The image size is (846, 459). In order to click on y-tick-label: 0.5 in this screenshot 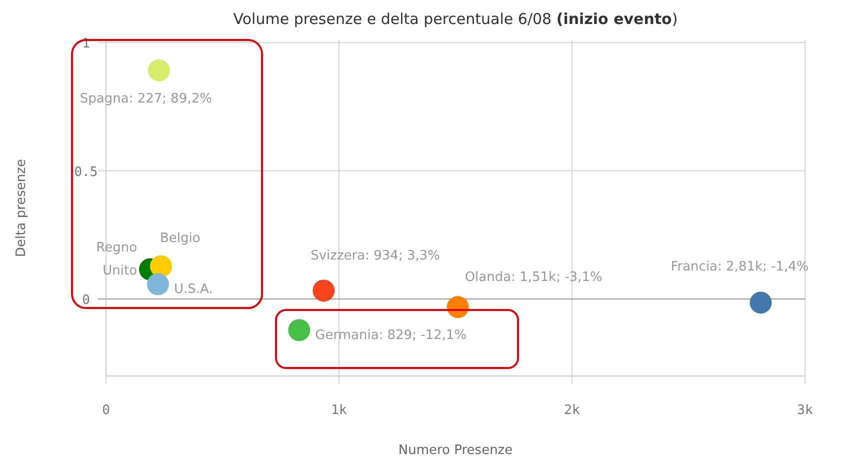, I will do `click(86, 172)`.